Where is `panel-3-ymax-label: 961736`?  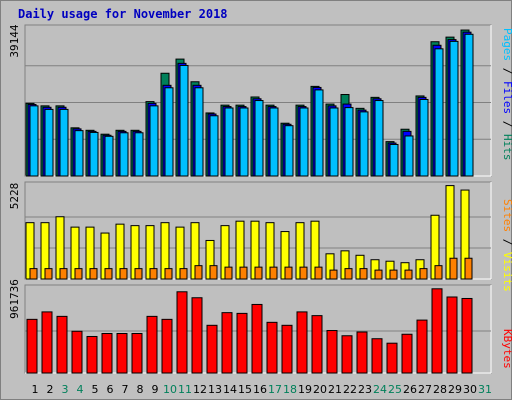
panel-3-ymax-label: 961736 is located at coordinates (14, 299).